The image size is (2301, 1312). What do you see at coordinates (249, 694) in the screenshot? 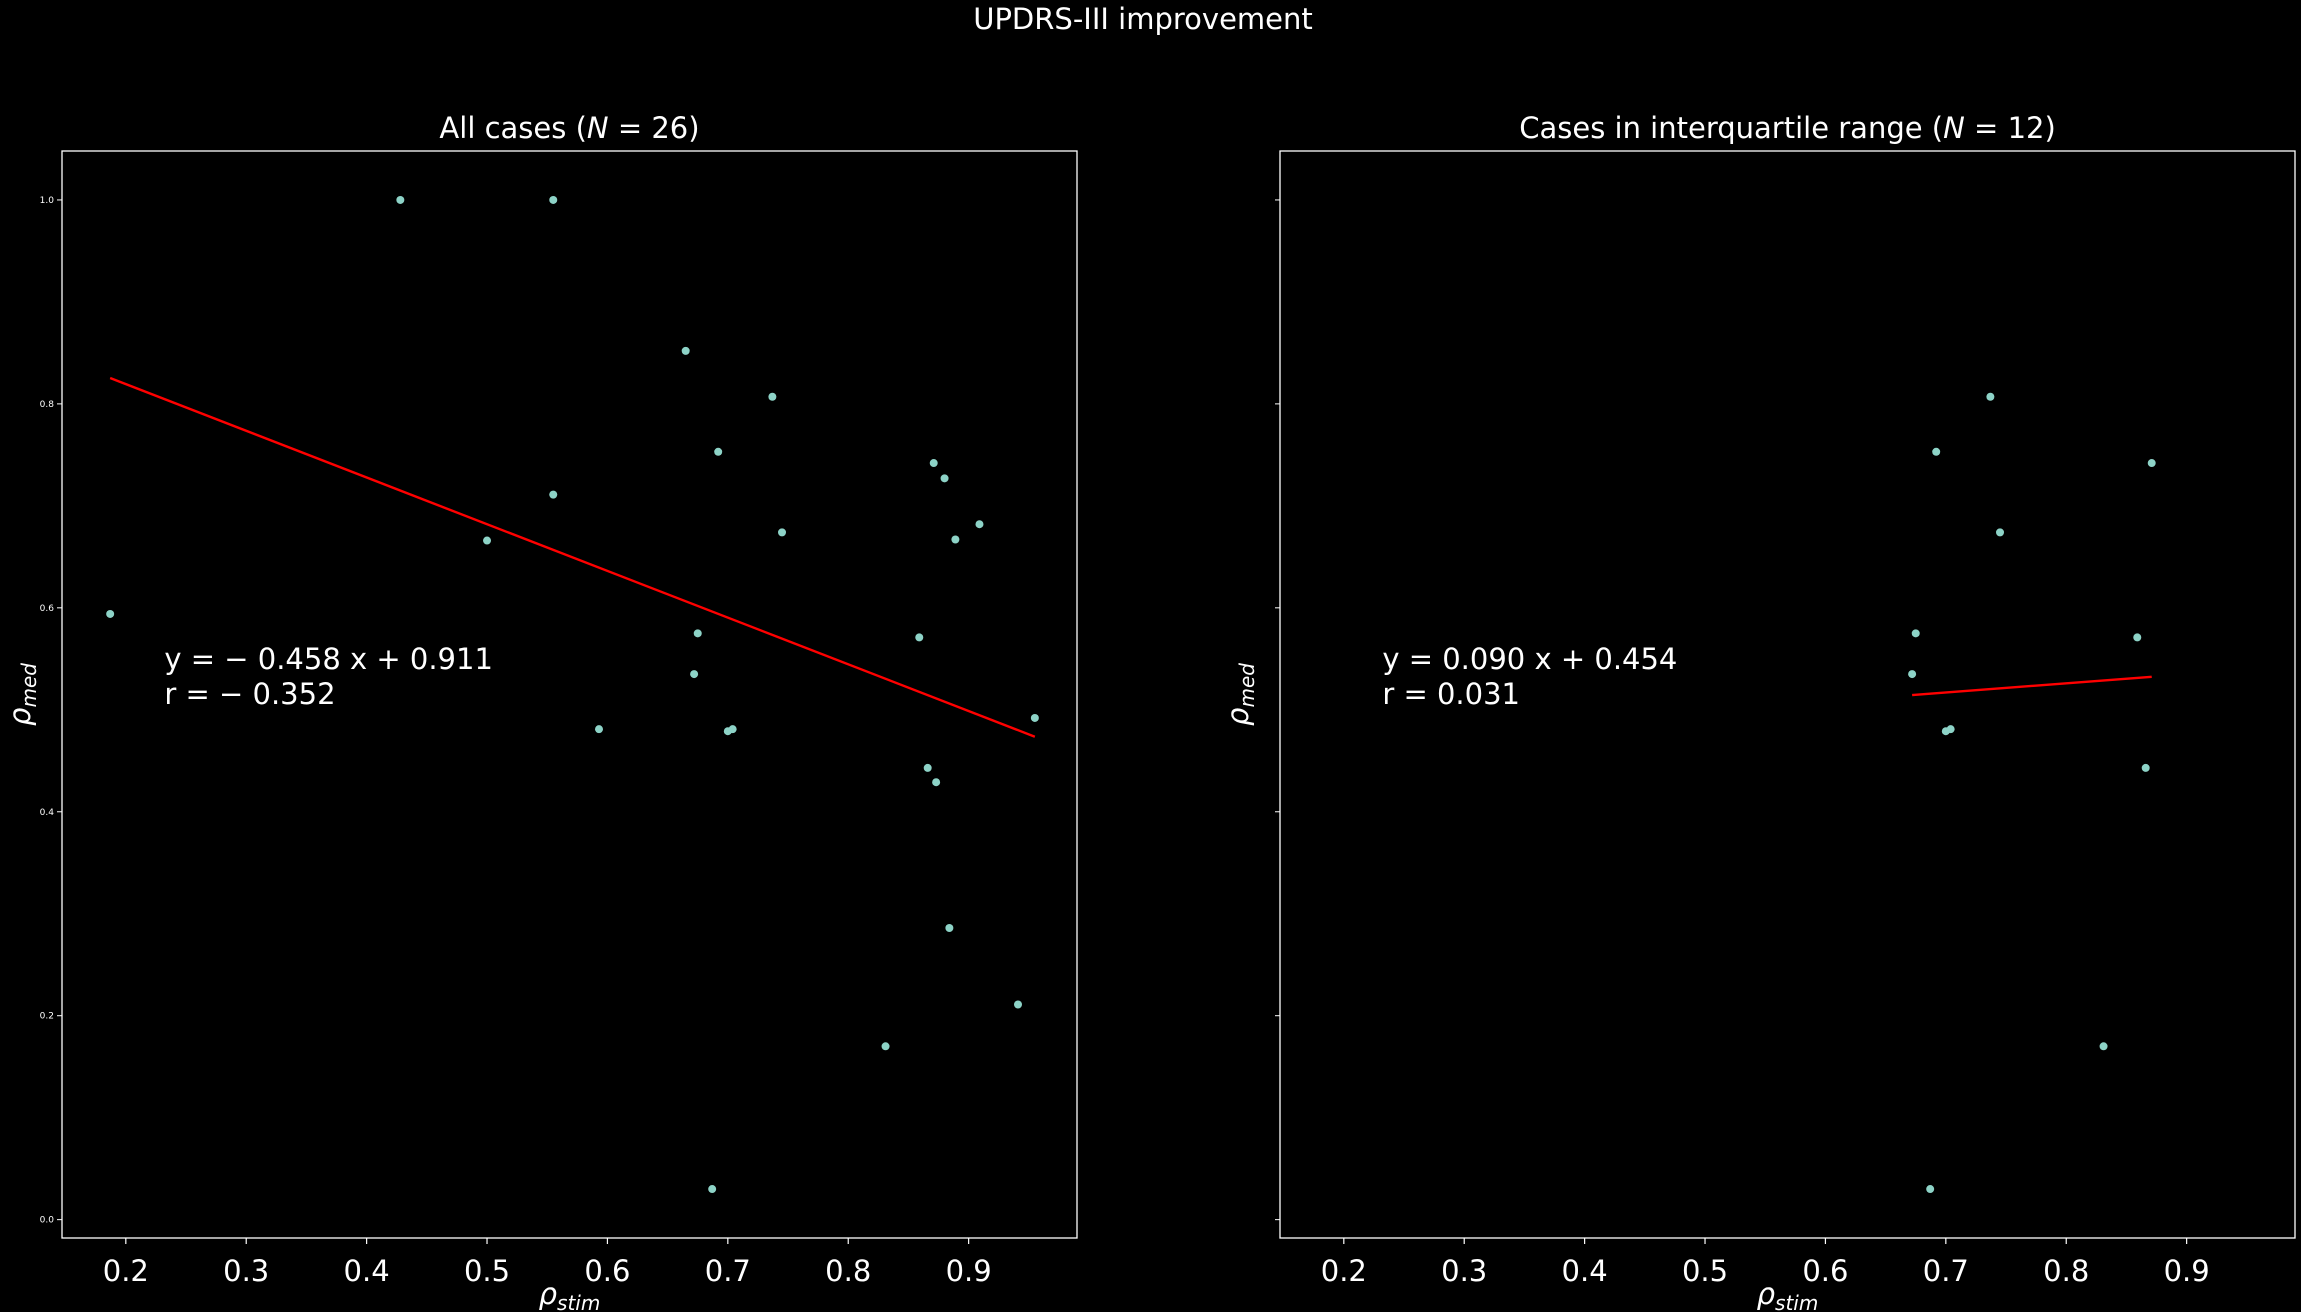
I see `correlation-coefficient: r = − 0.352` at bounding box center [249, 694].